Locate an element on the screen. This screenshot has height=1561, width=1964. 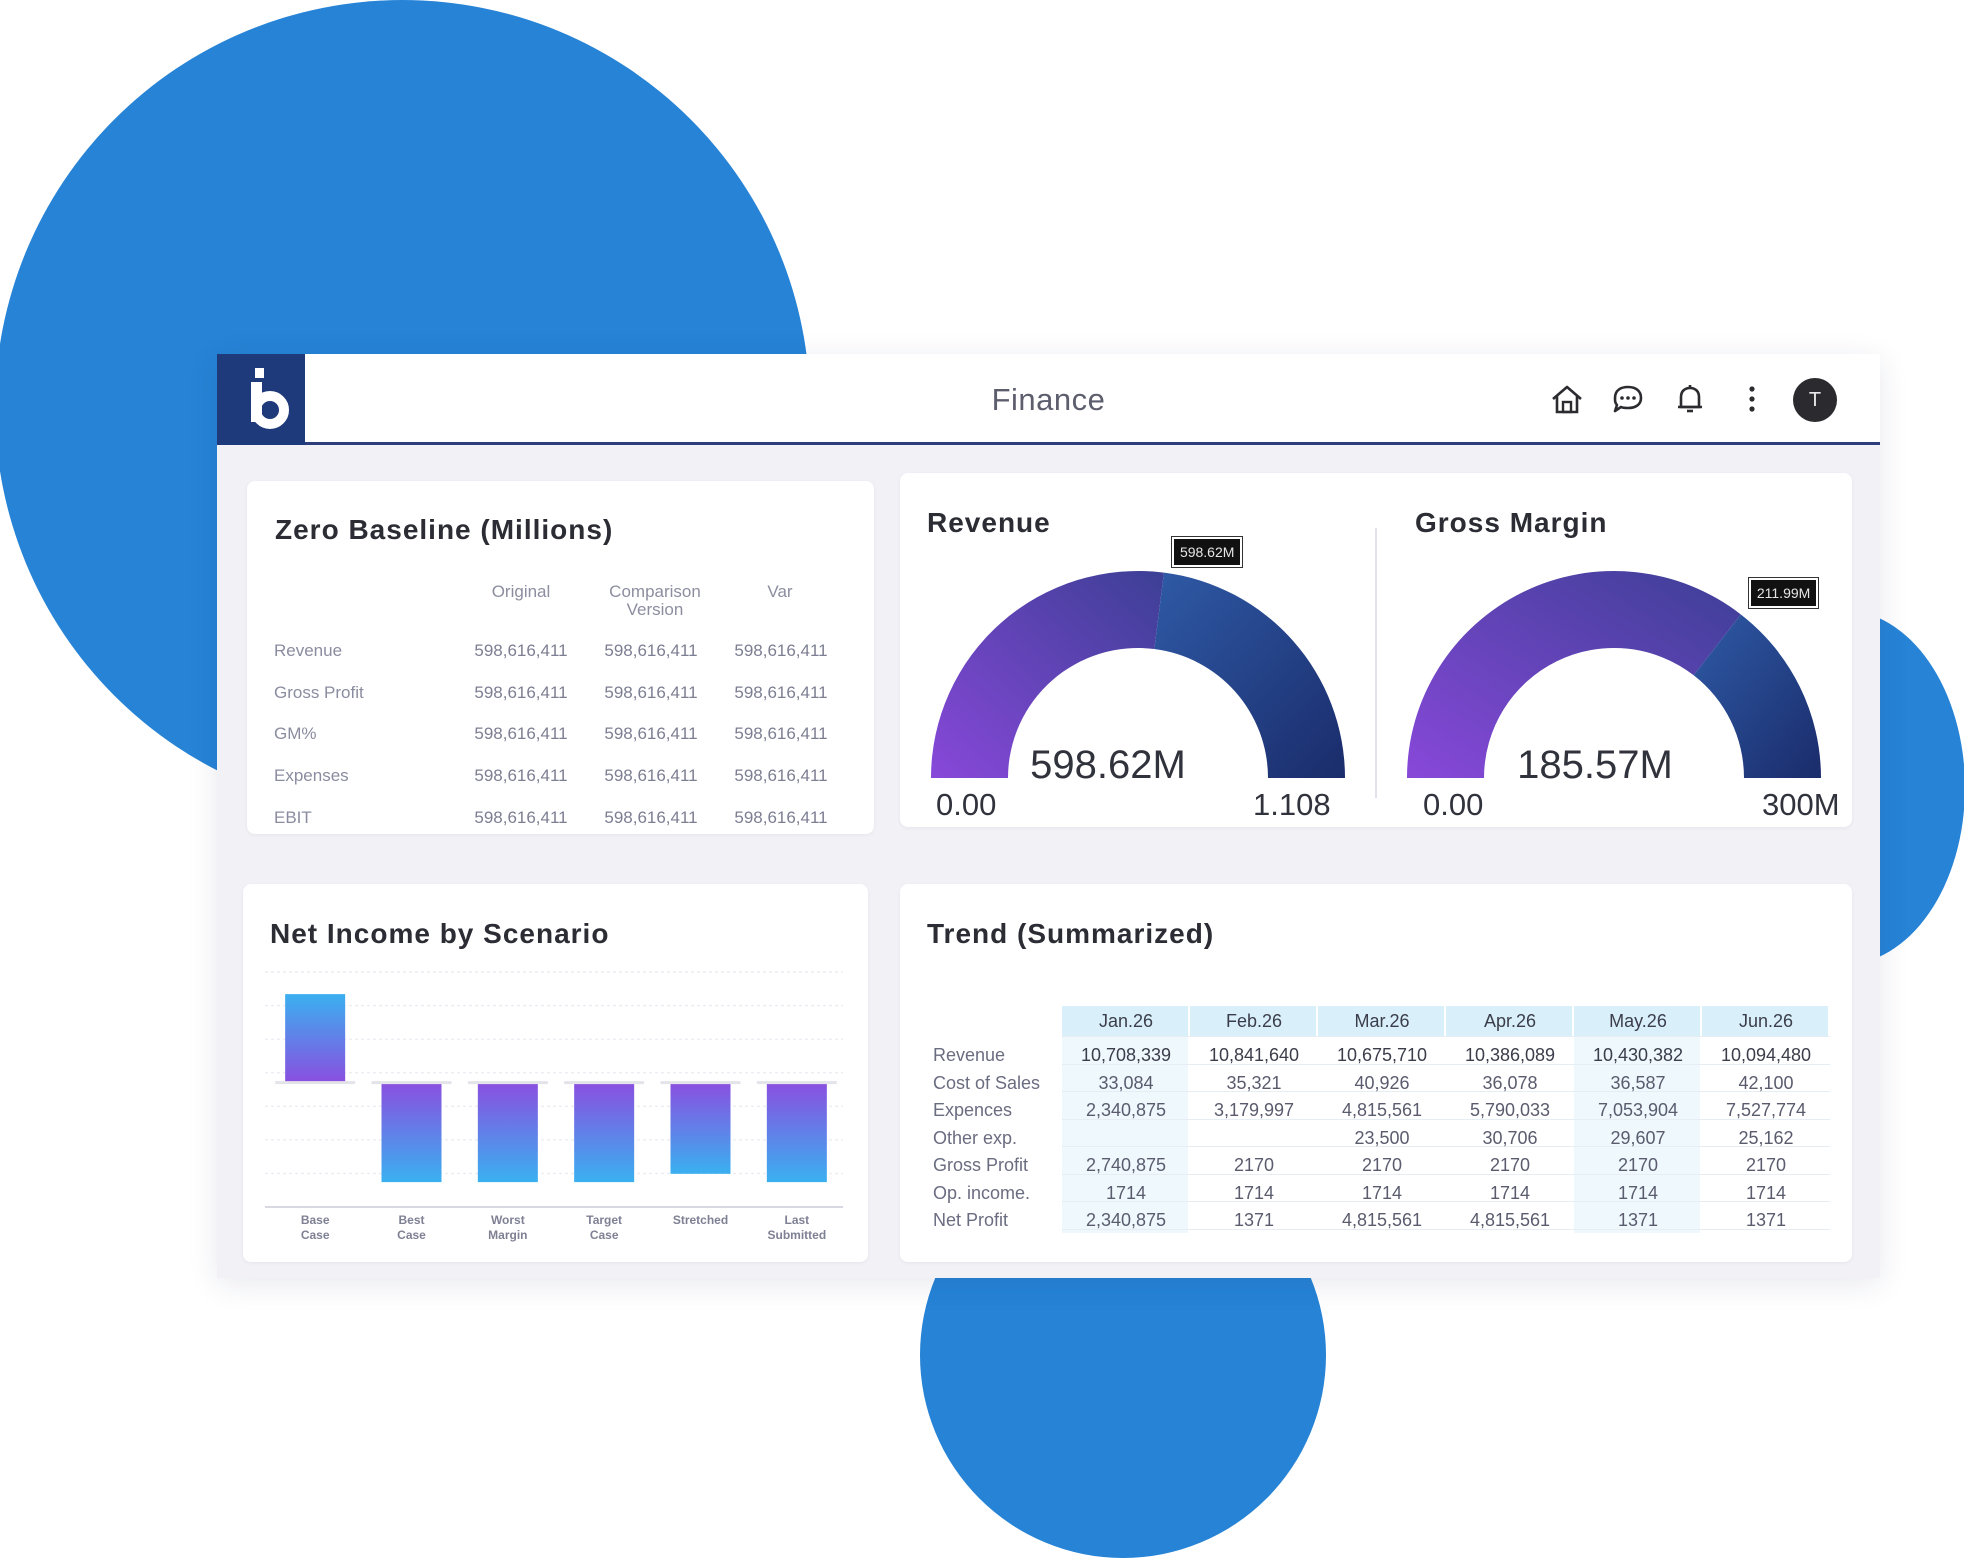
x-tick-label: Best Case is located at coordinates (411, 1227).